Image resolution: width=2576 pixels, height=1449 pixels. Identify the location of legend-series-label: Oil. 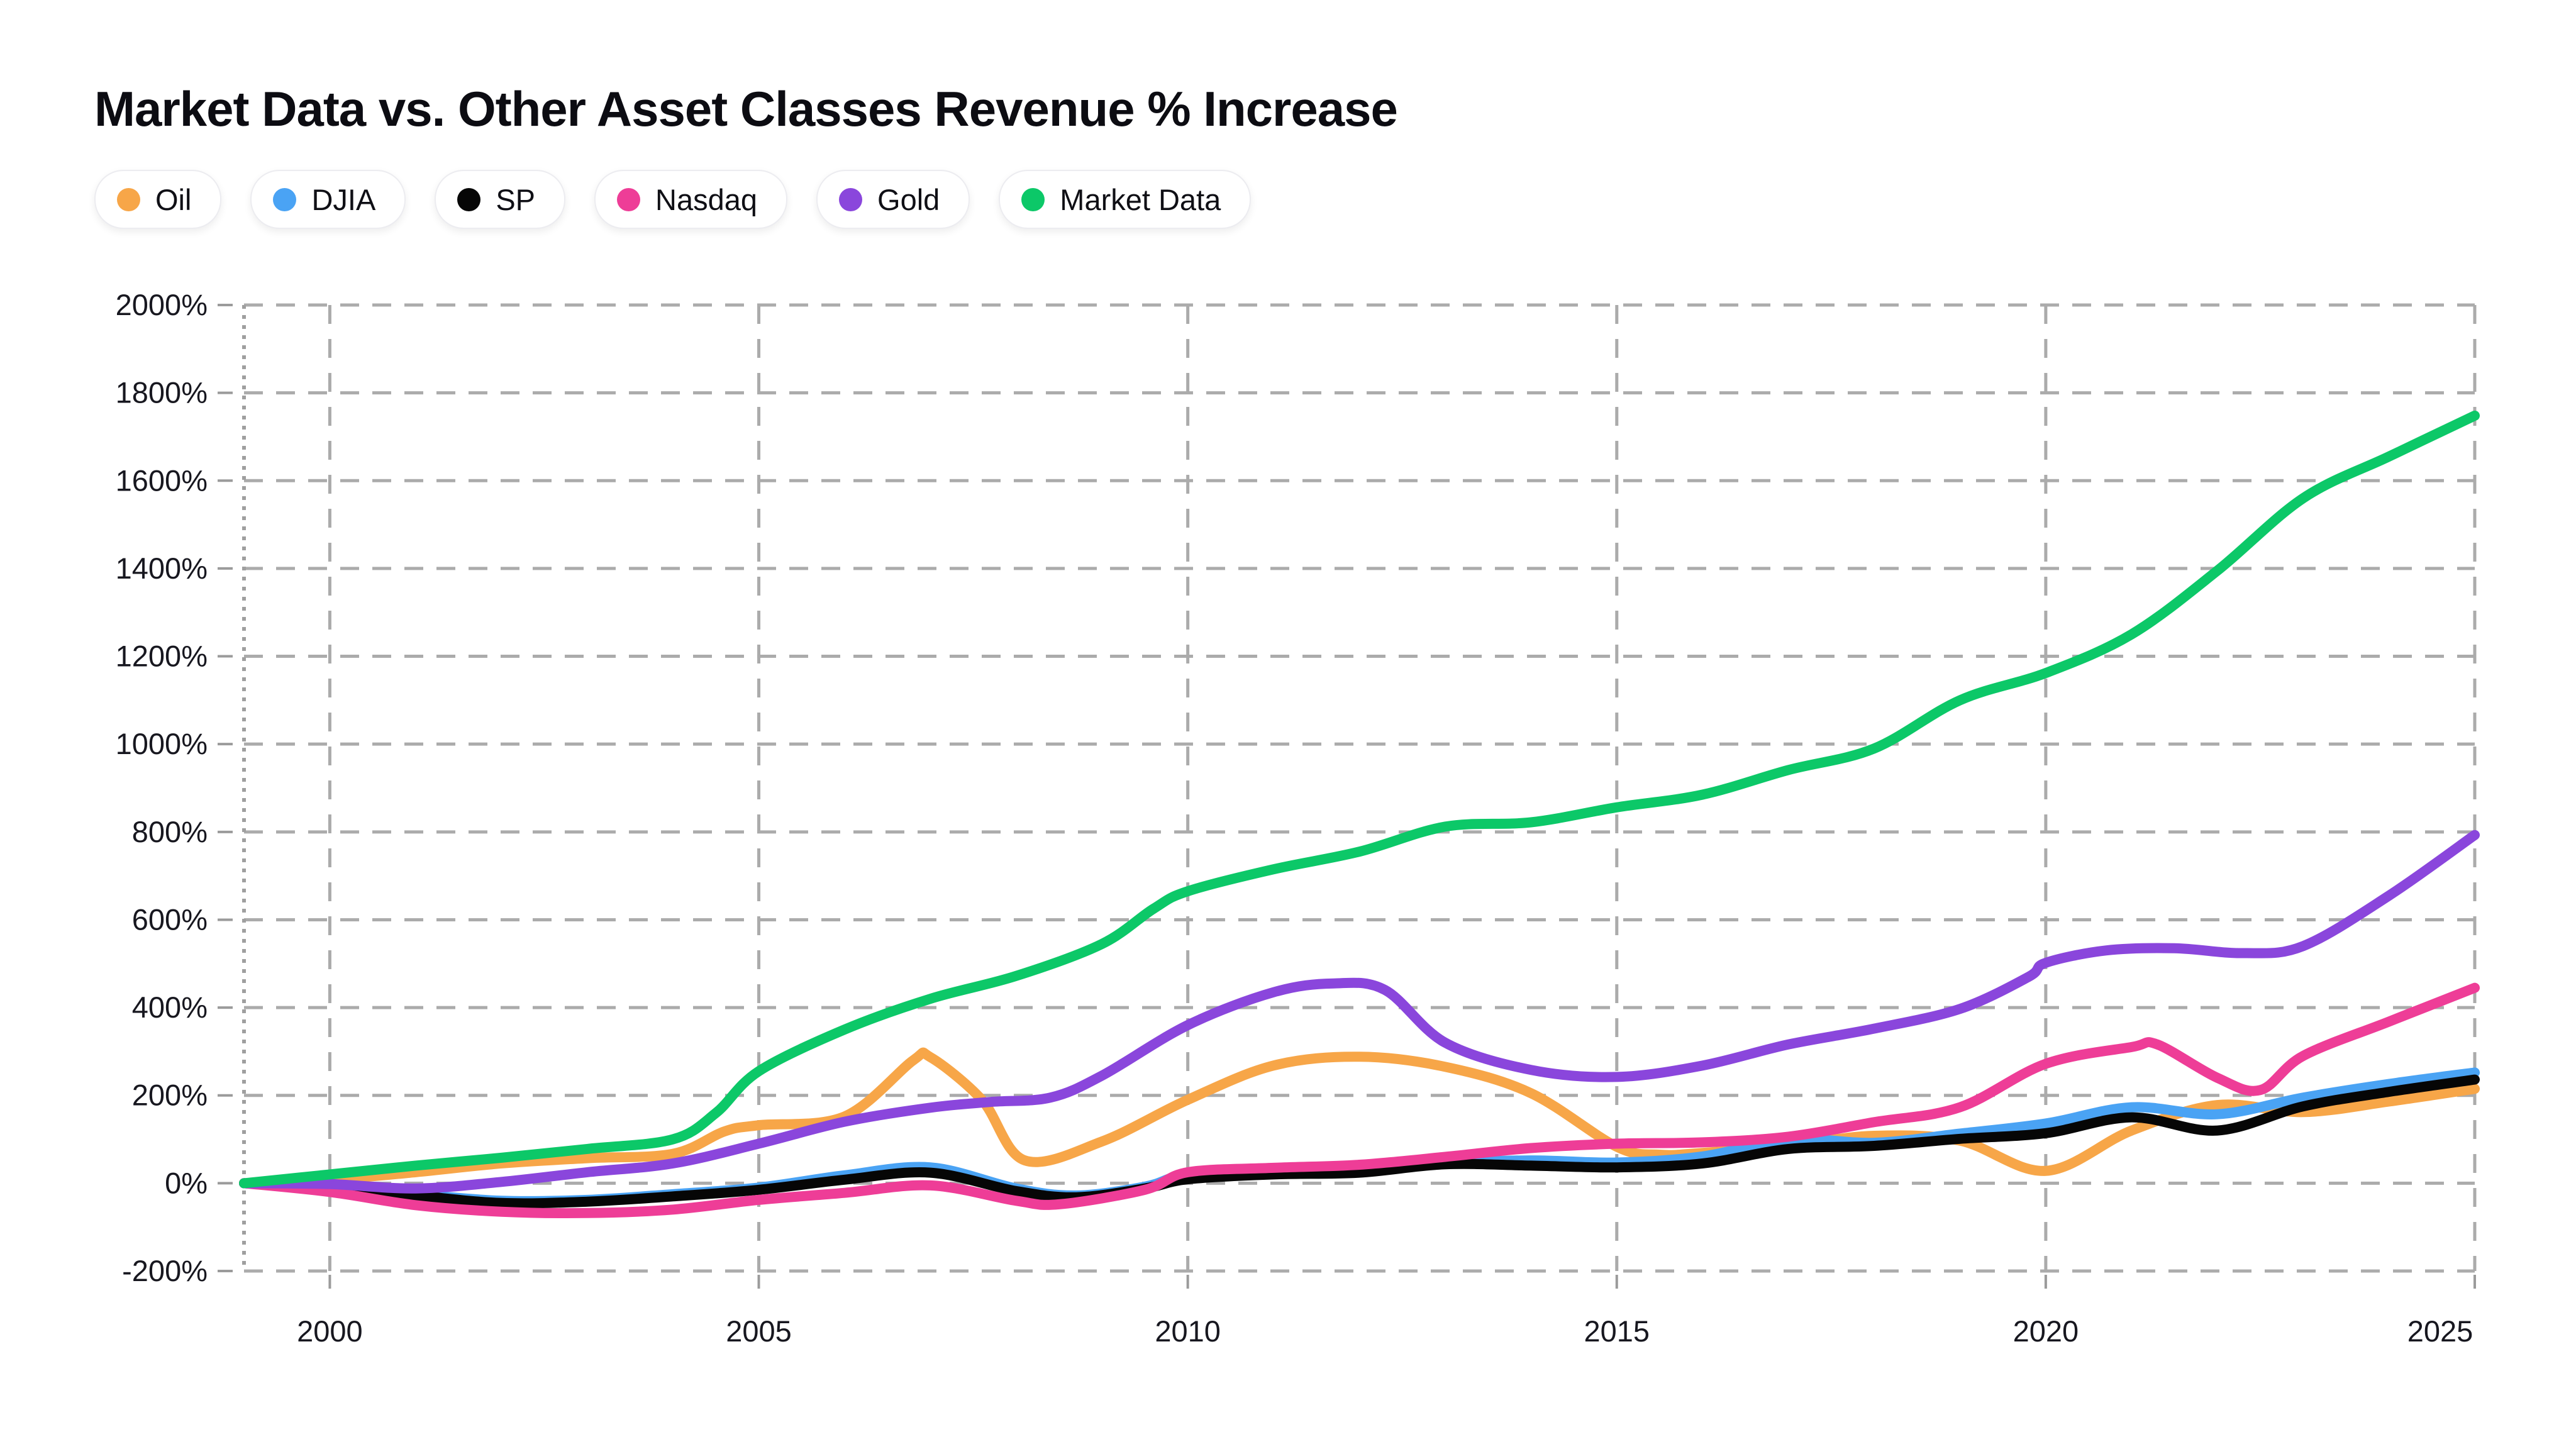
(173, 199).